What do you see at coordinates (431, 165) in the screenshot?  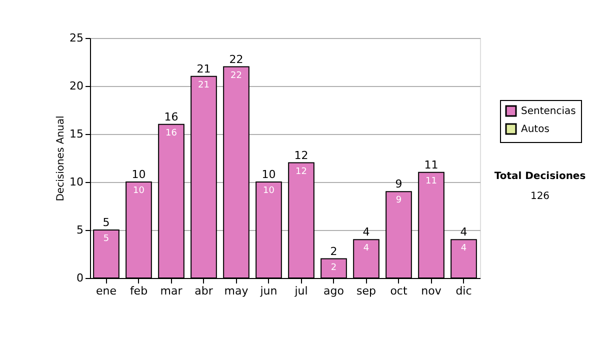 I see `total-label: 11` at bounding box center [431, 165].